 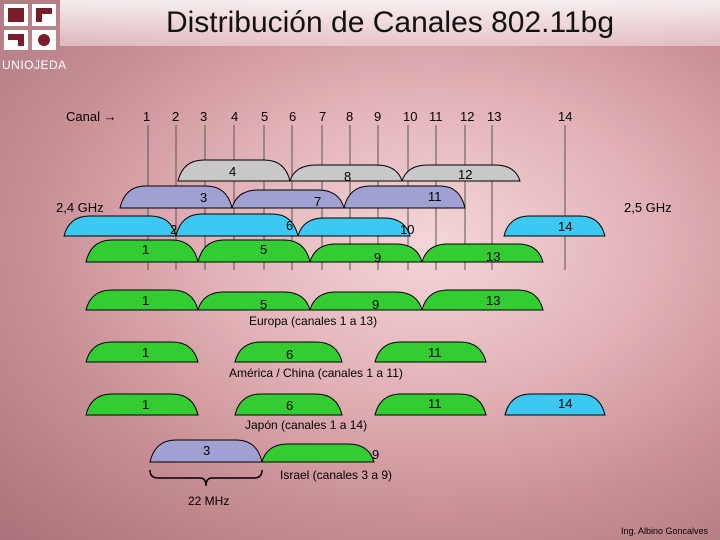 What do you see at coordinates (664, 531) in the screenshot?
I see `author-credit: Ing. Albino Goncalves` at bounding box center [664, 531].